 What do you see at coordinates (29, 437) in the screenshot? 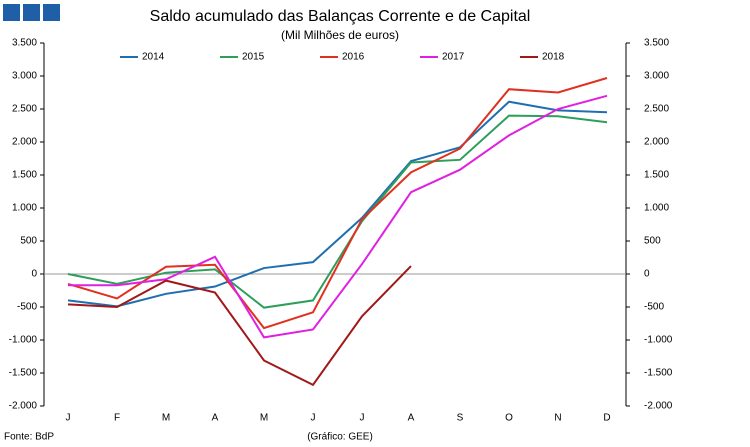
I see `source: Fonte: BdP` at bounding box center [29, 437].